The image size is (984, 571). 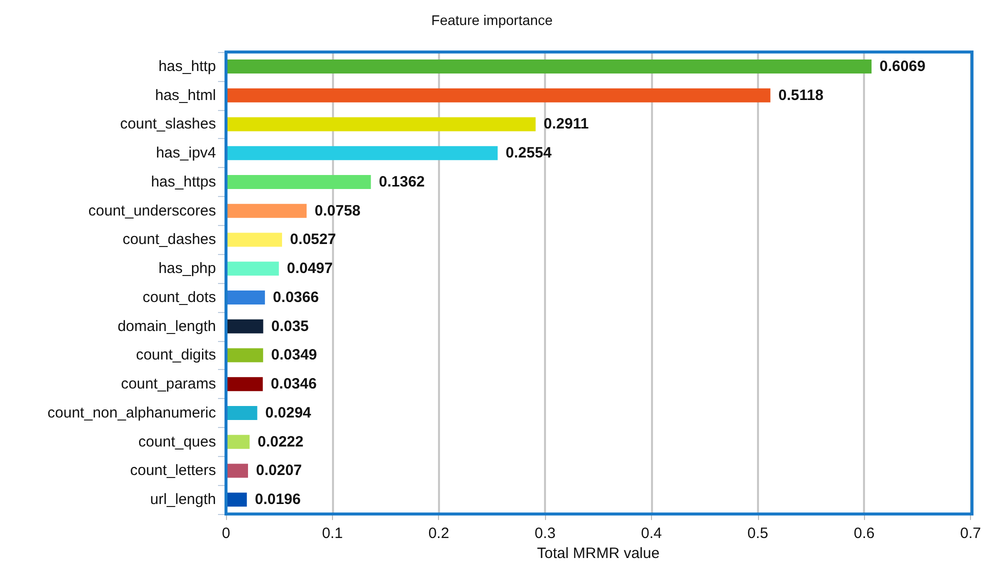 What do you see at coordinates (179, 297) in the screenshot?
I see `y-tick-label: count_dots` at bounding box center [179, 297].